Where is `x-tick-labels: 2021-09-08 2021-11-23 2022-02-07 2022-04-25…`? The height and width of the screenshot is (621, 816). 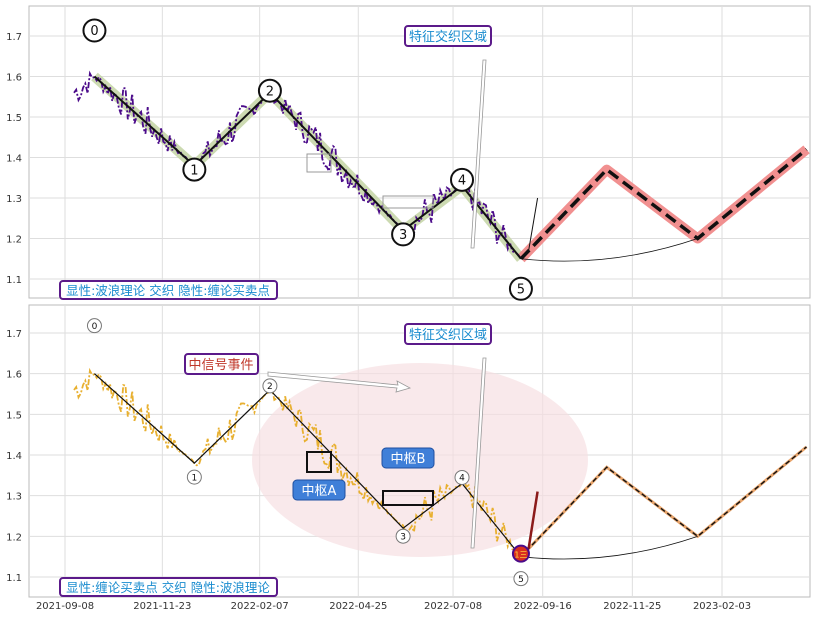 x-tick-labels: 2021-09-08 2021-11-23 2022-02-07 2022-04-25… is located at coordinates (393, 606).